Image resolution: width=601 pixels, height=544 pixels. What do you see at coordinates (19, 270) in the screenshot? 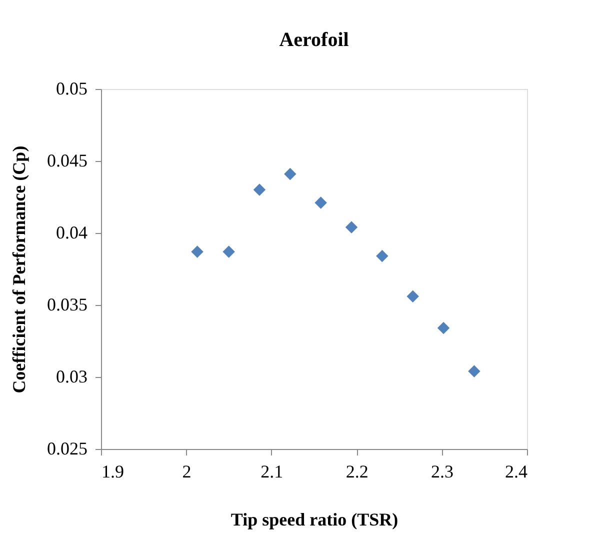
I see `y-axis-title: Coefficient of Performance (Cp)` at bounding box center [19, 270].